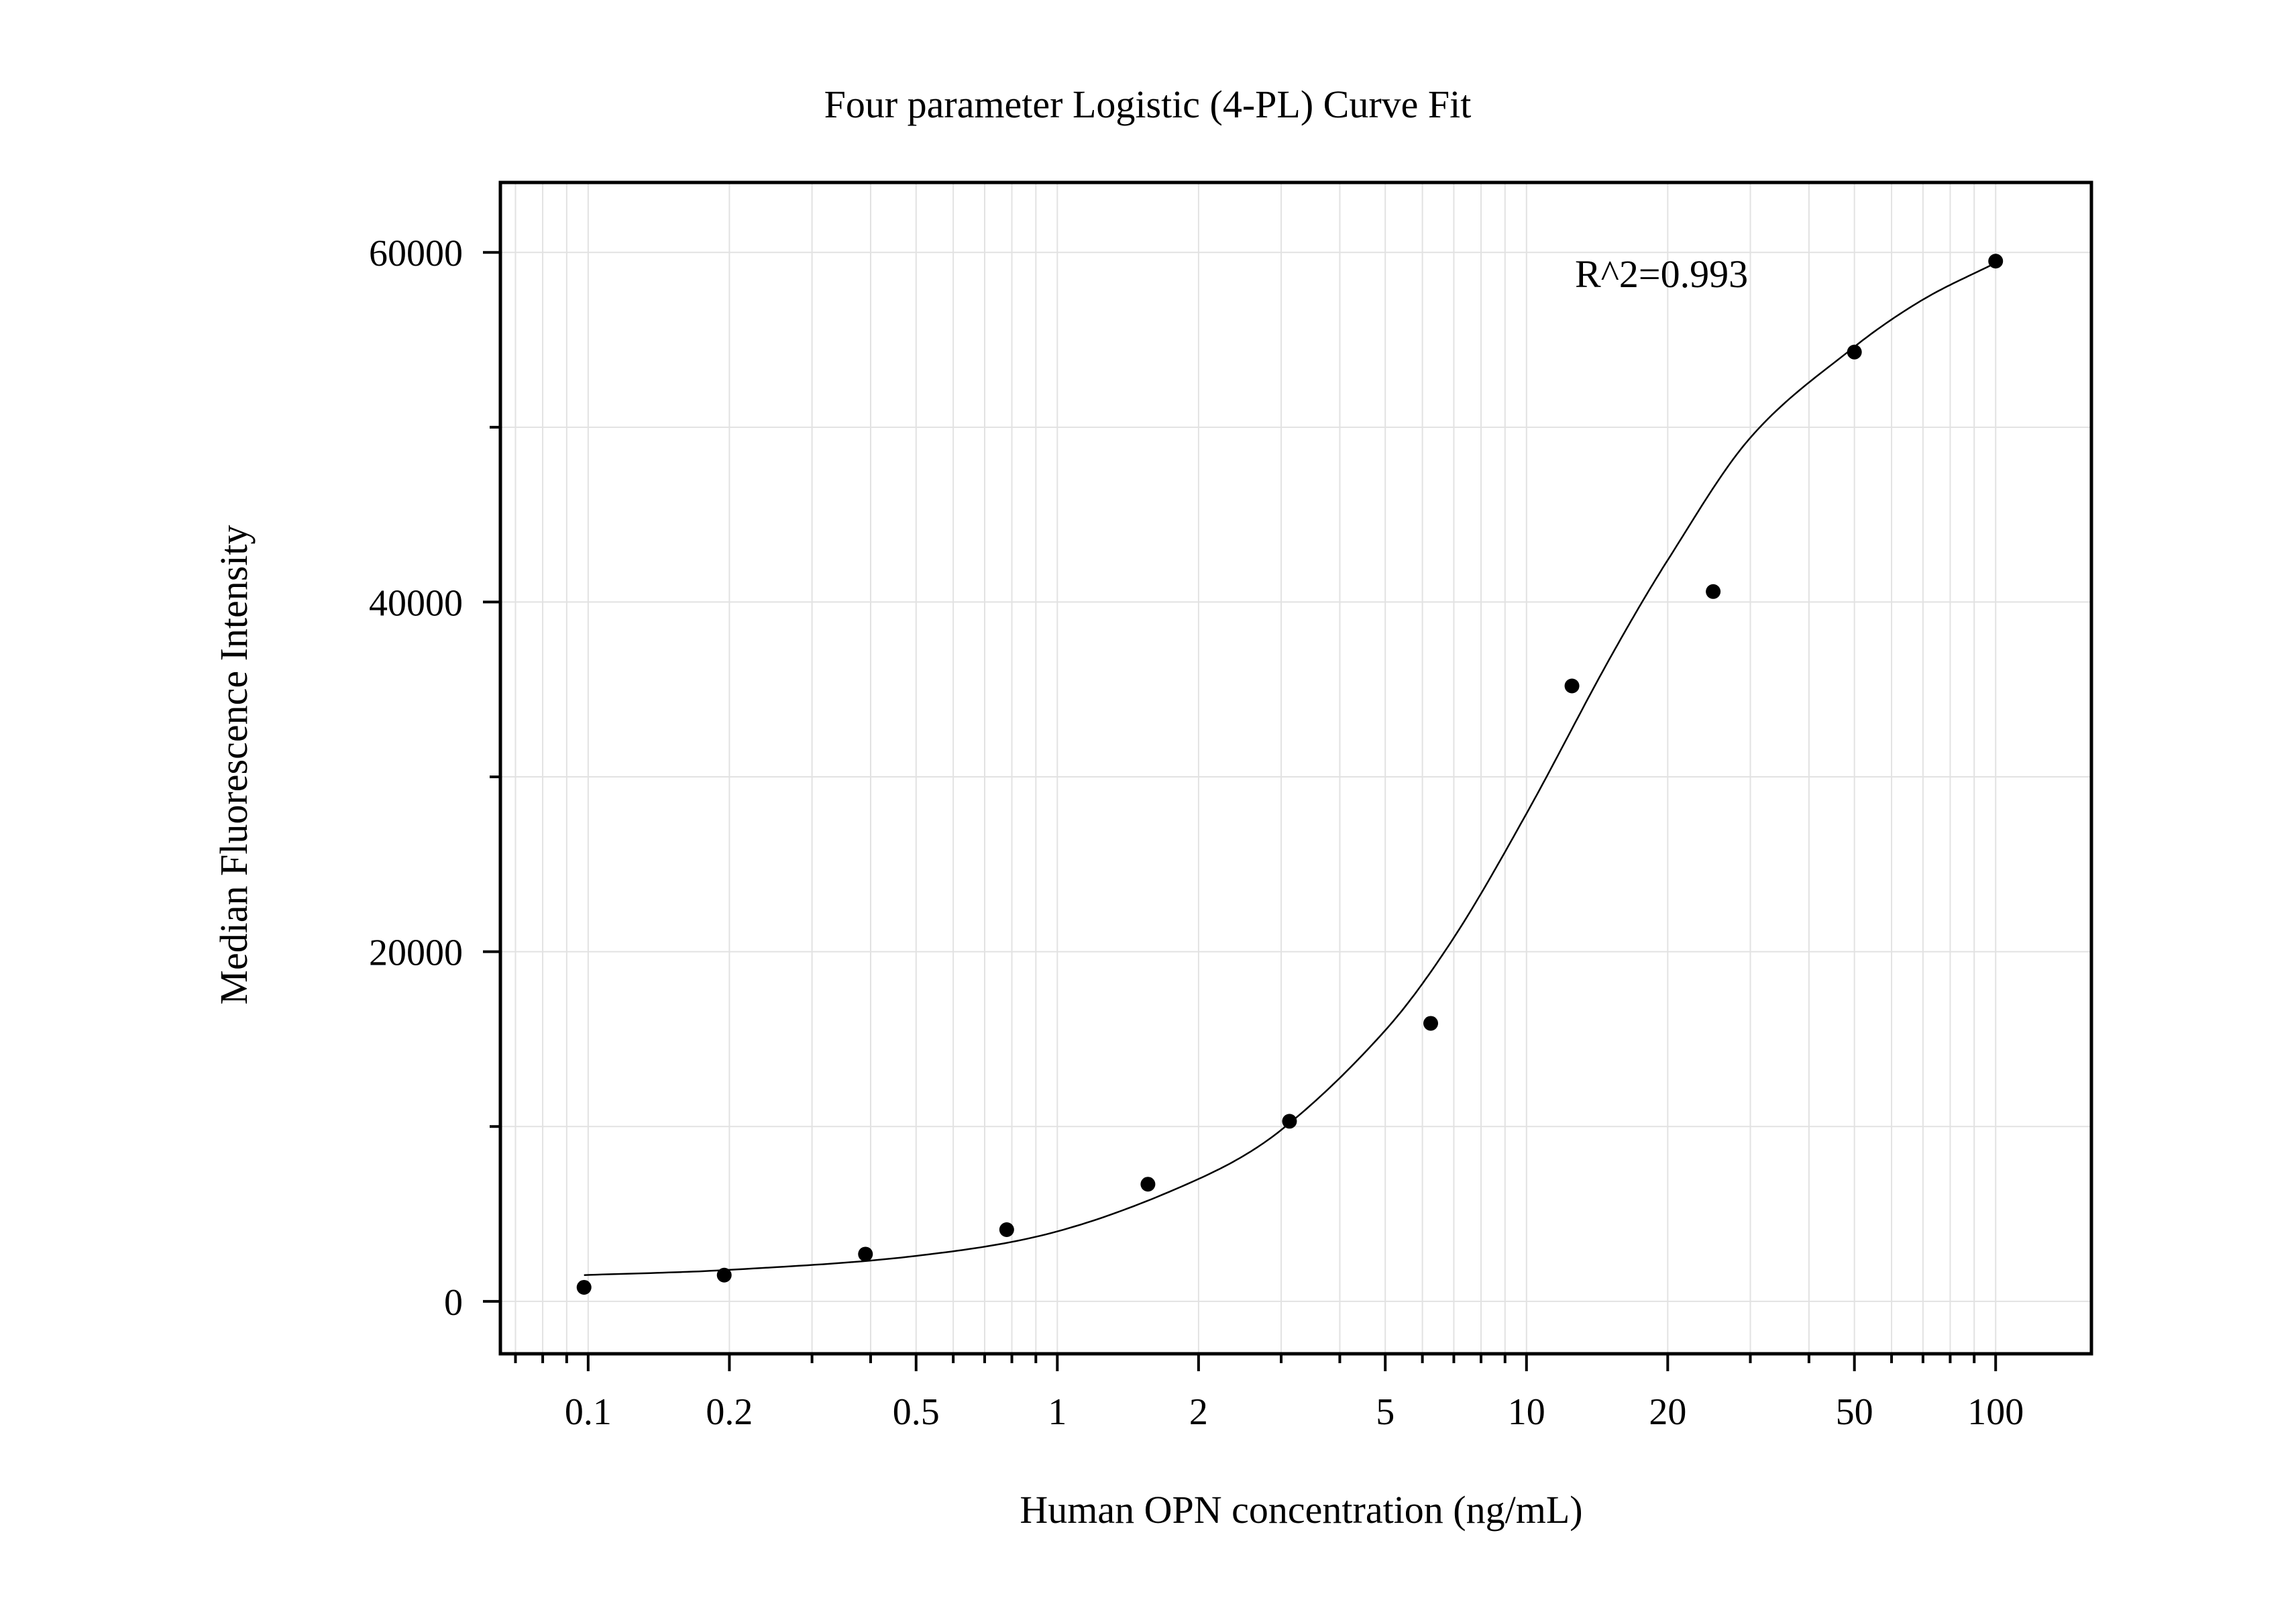 The width and height of the screenshot is (2296, 1604). I want to click on y-tick-label: 20000, so click(416, 953).